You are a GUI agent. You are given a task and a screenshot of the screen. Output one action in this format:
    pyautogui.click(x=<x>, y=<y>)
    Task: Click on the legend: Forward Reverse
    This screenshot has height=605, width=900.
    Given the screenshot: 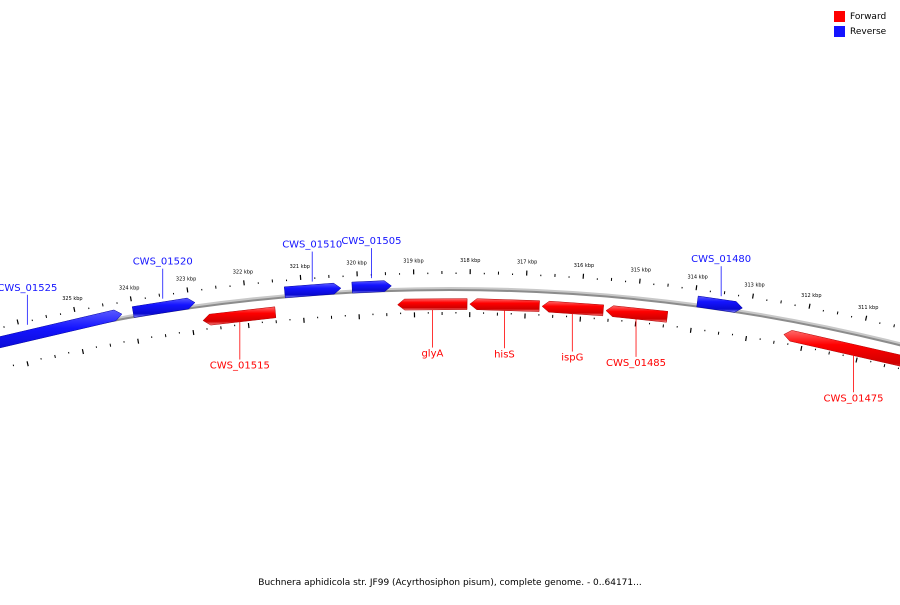 What is the action you would take?
    pyautogui.click(x=862, y=24)
    